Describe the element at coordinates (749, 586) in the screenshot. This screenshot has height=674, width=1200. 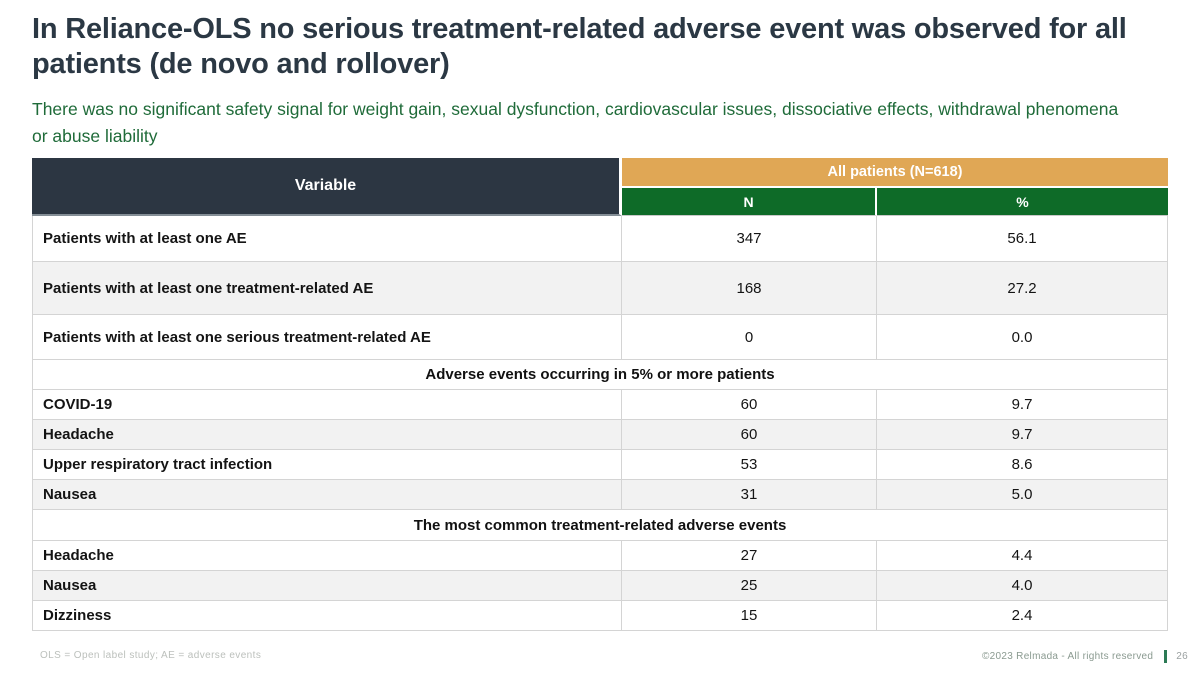
I see `cell-n: 25` at that location.